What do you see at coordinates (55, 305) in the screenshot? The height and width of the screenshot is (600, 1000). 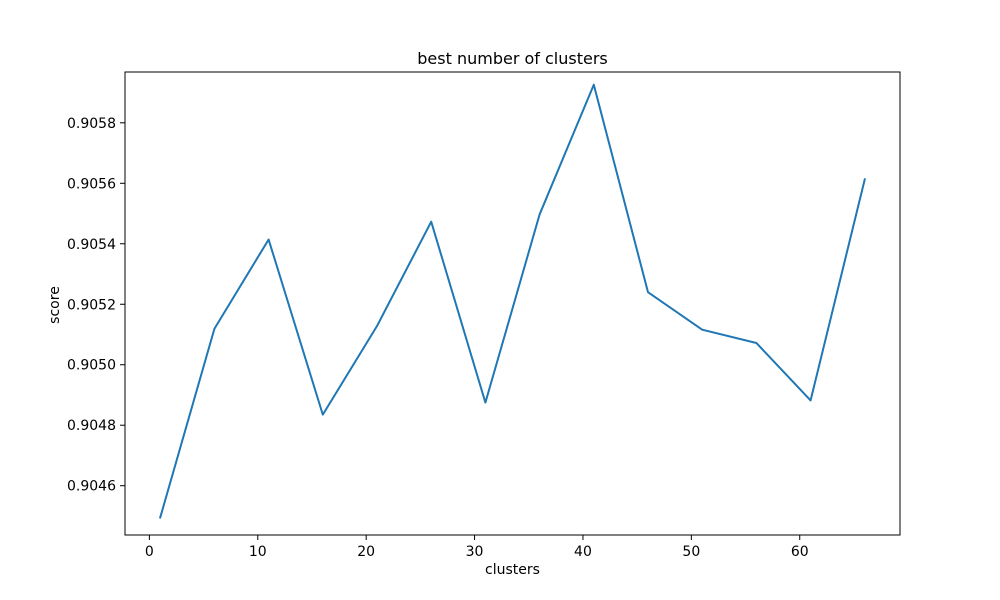 I see `y-axis-title: score` at bounding box center [55, 305].